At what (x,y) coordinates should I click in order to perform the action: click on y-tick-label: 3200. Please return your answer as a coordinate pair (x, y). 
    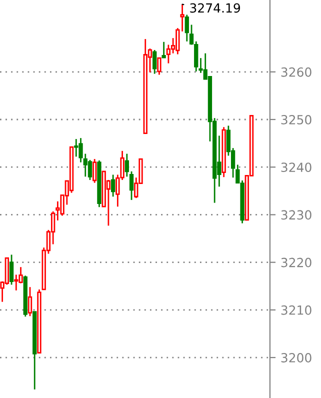
    Looking at the image, I should click on (296, 357).